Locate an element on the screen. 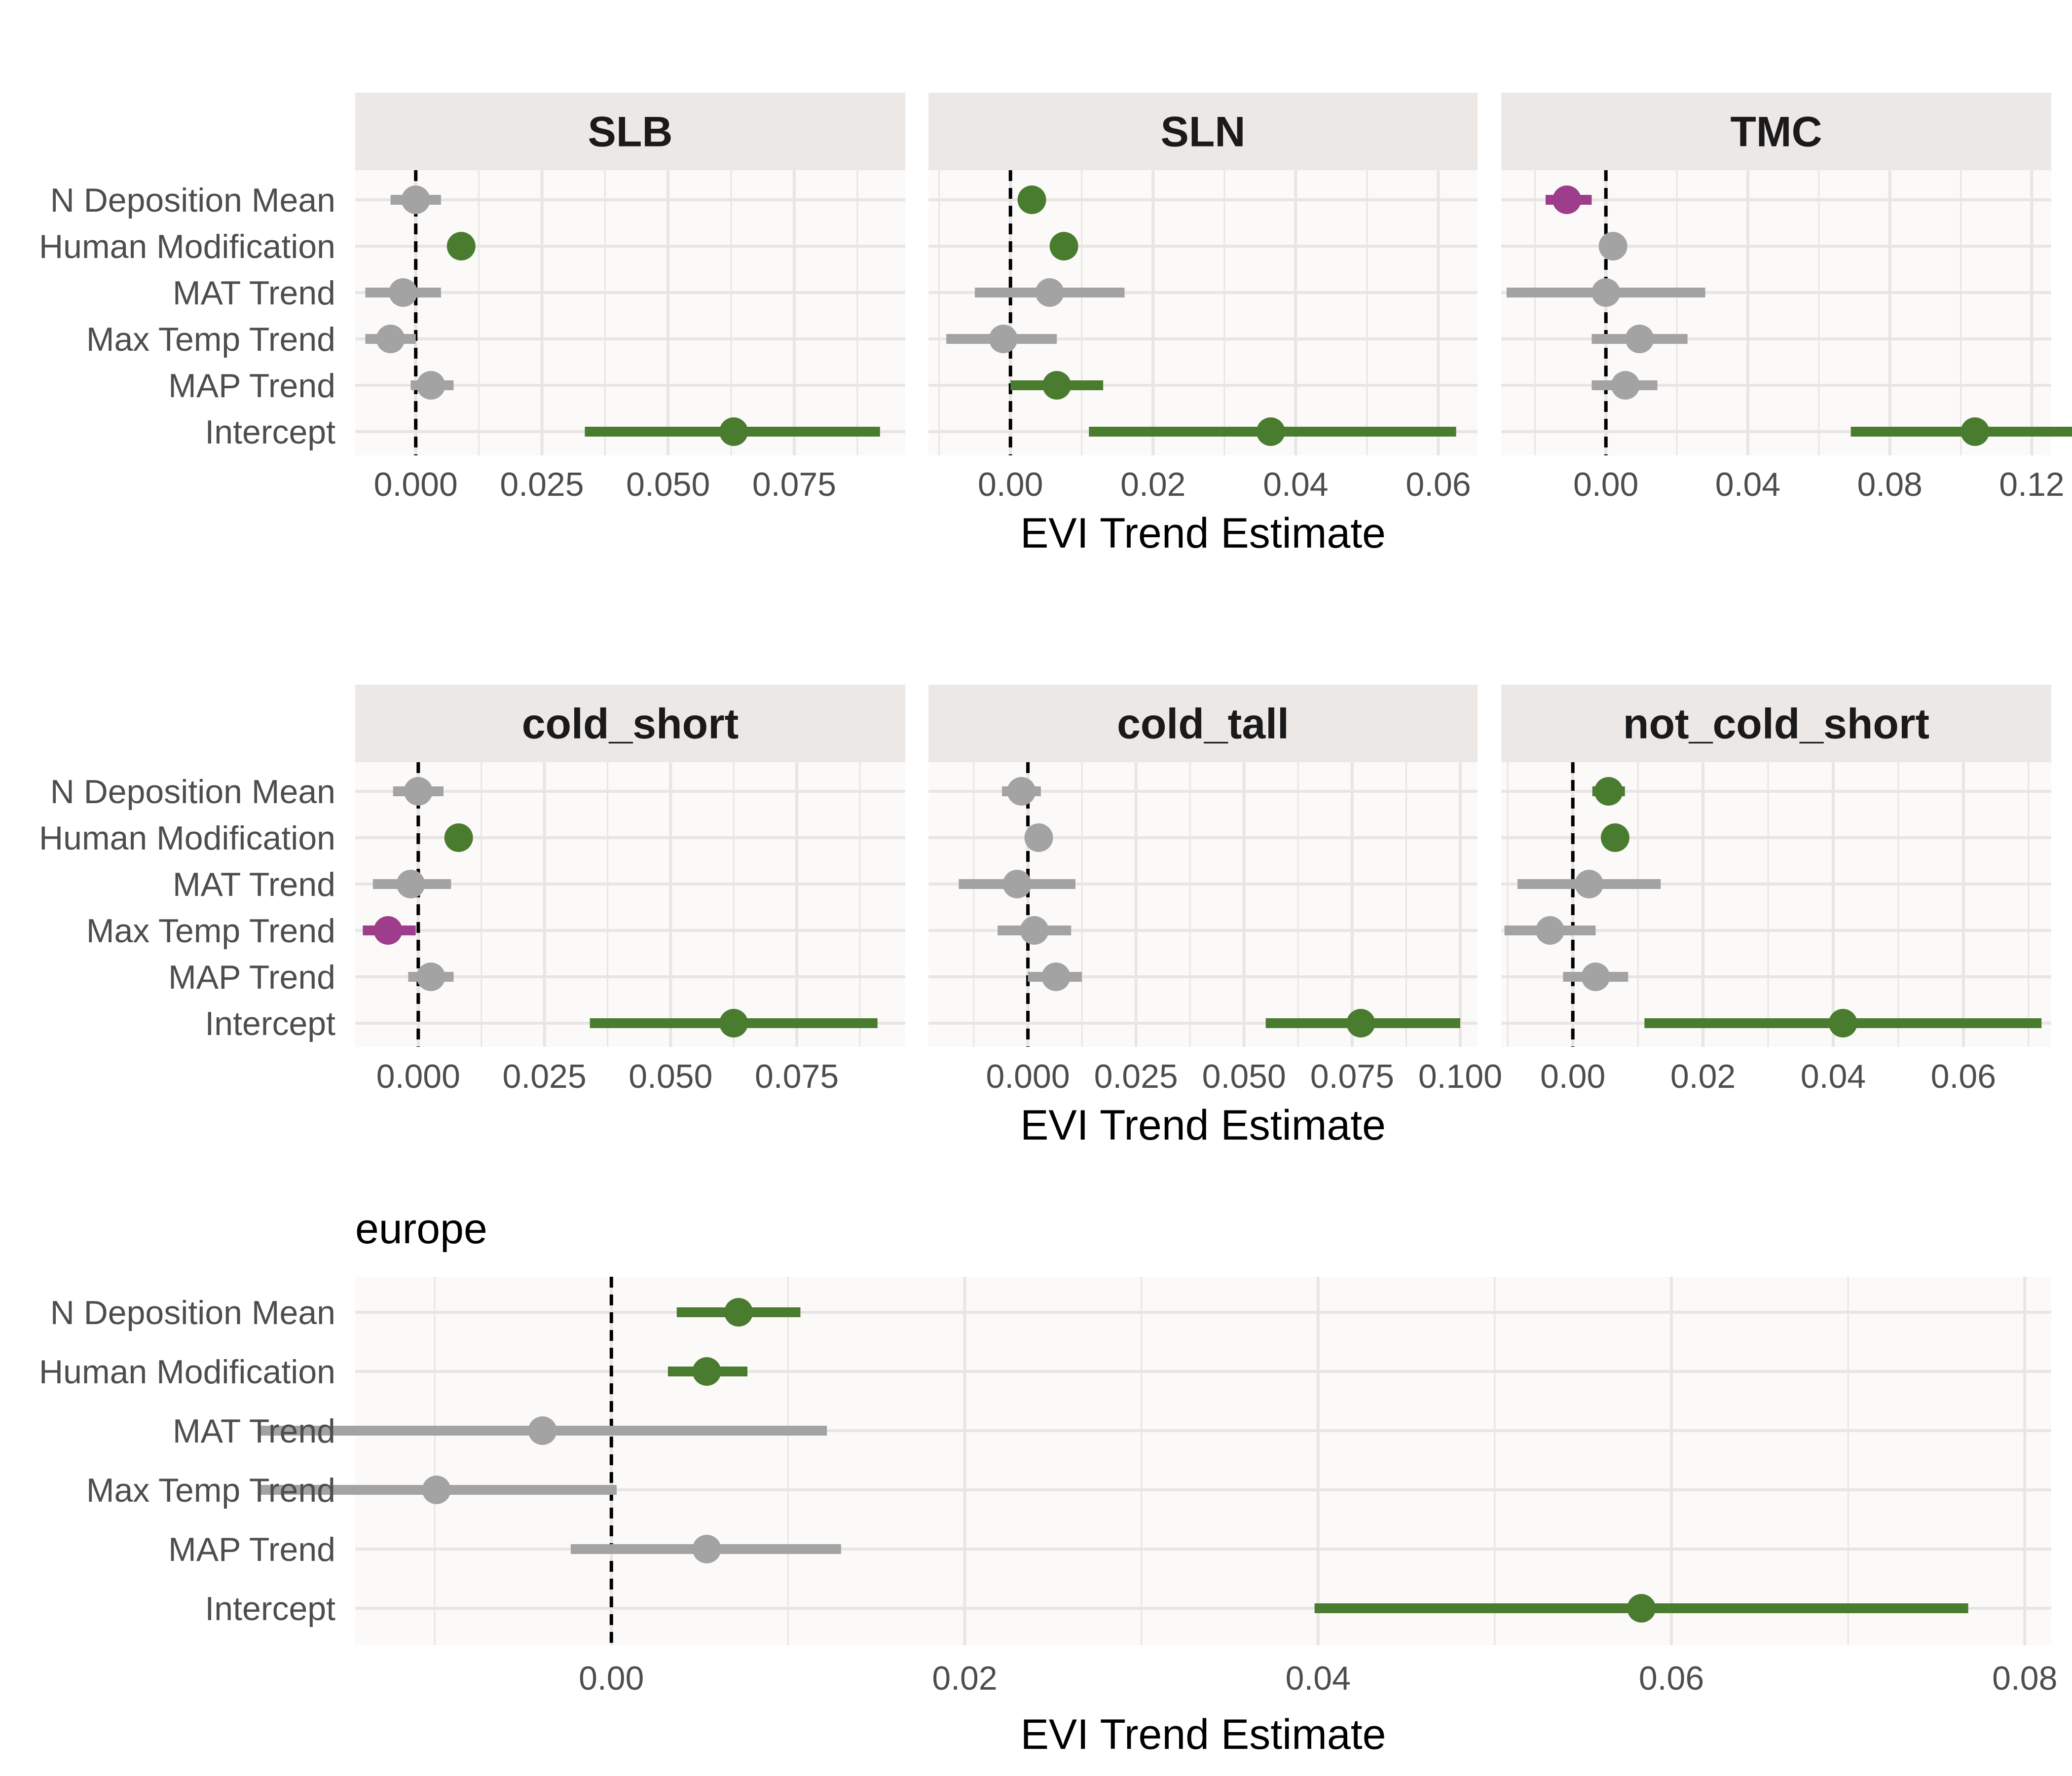  facet-title: SLN is located at coordinates (1203, 132).